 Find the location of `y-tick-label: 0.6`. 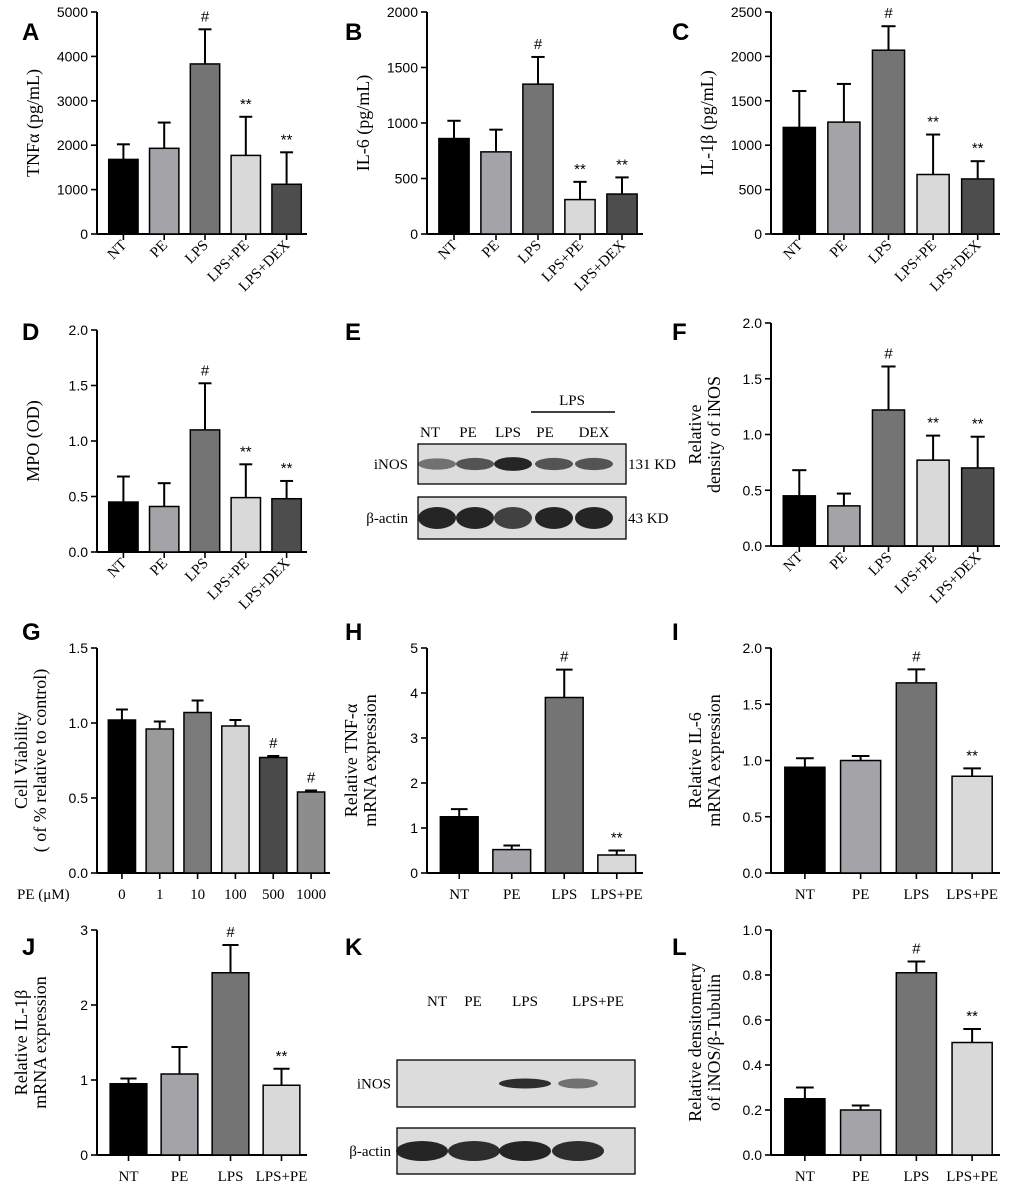

y-tick-label: 0.6 is located at coordinates (753, 1020).